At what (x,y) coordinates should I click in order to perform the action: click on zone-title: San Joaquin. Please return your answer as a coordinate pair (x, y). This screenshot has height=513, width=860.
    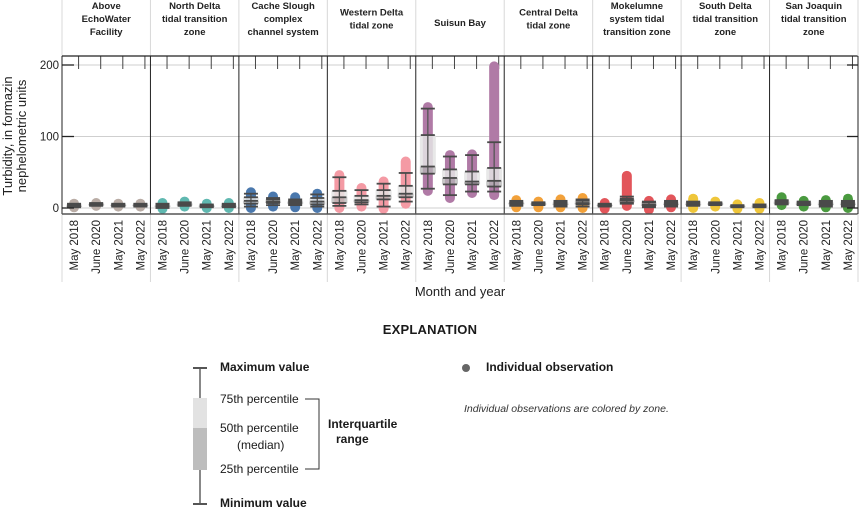
    Looking at the image, I should click on (814, 6).